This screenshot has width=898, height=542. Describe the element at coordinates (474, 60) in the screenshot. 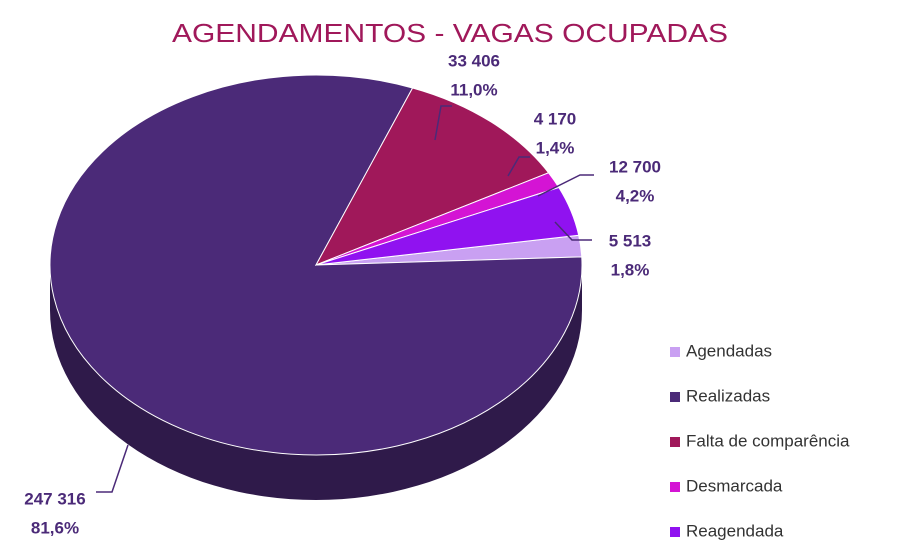

I see `value-label: 33 406` at that location.